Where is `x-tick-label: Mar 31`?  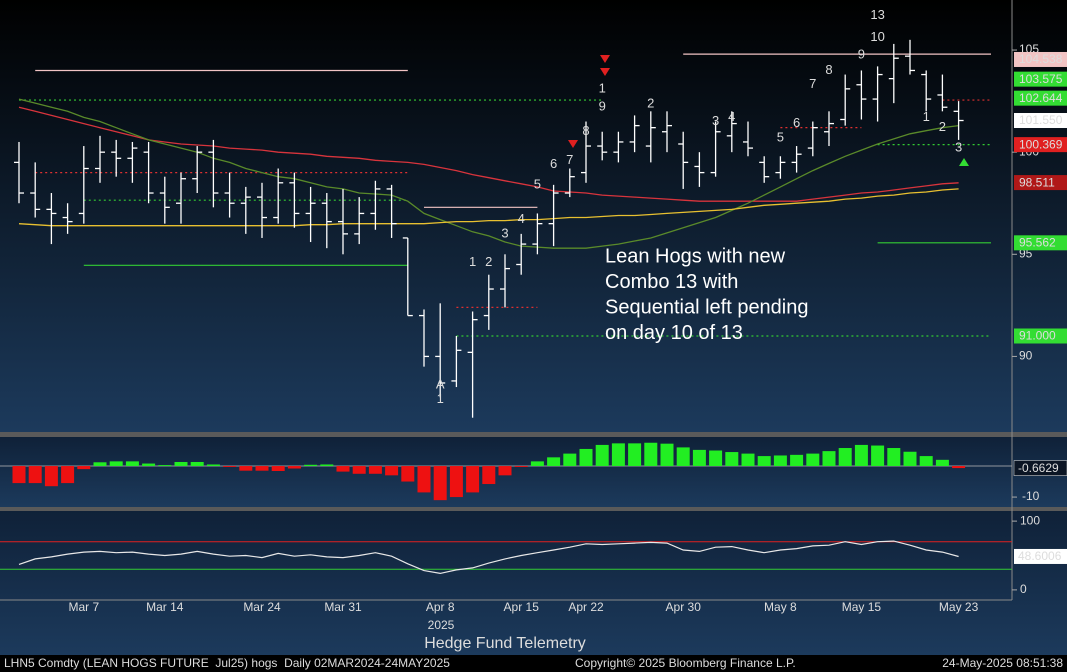 x-tick-label: Mar 31 is located at coordinates (343, 607).